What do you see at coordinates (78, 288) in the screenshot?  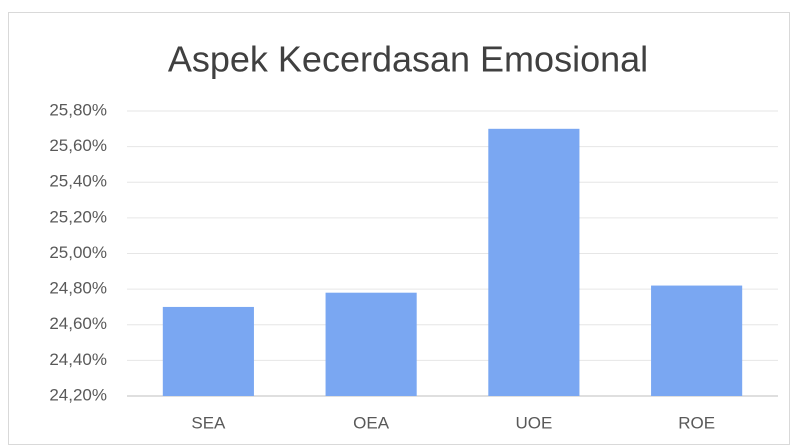 I see `y-tick-label: 24,80%` at bounding box center [78, 288].